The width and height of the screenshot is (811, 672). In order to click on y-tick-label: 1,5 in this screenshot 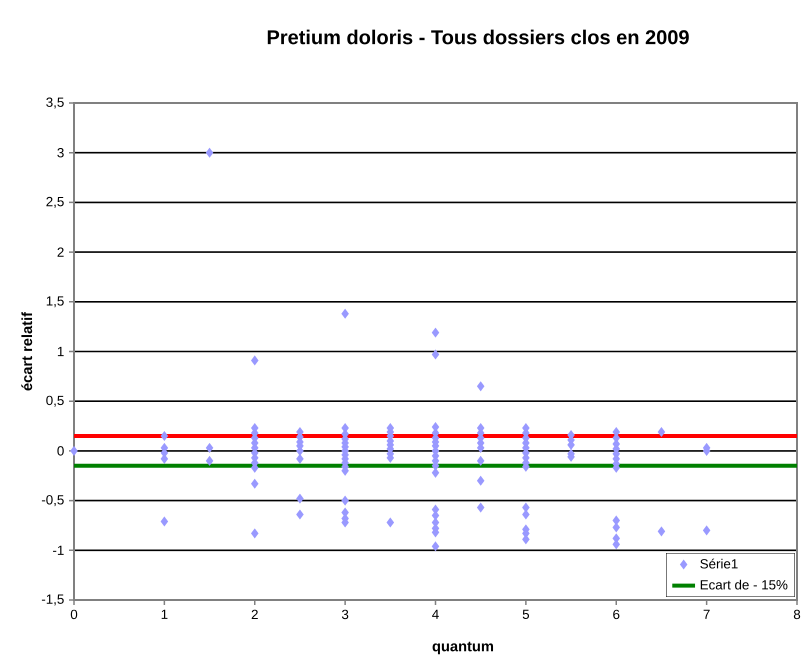, I will do `click(55, 302)`.